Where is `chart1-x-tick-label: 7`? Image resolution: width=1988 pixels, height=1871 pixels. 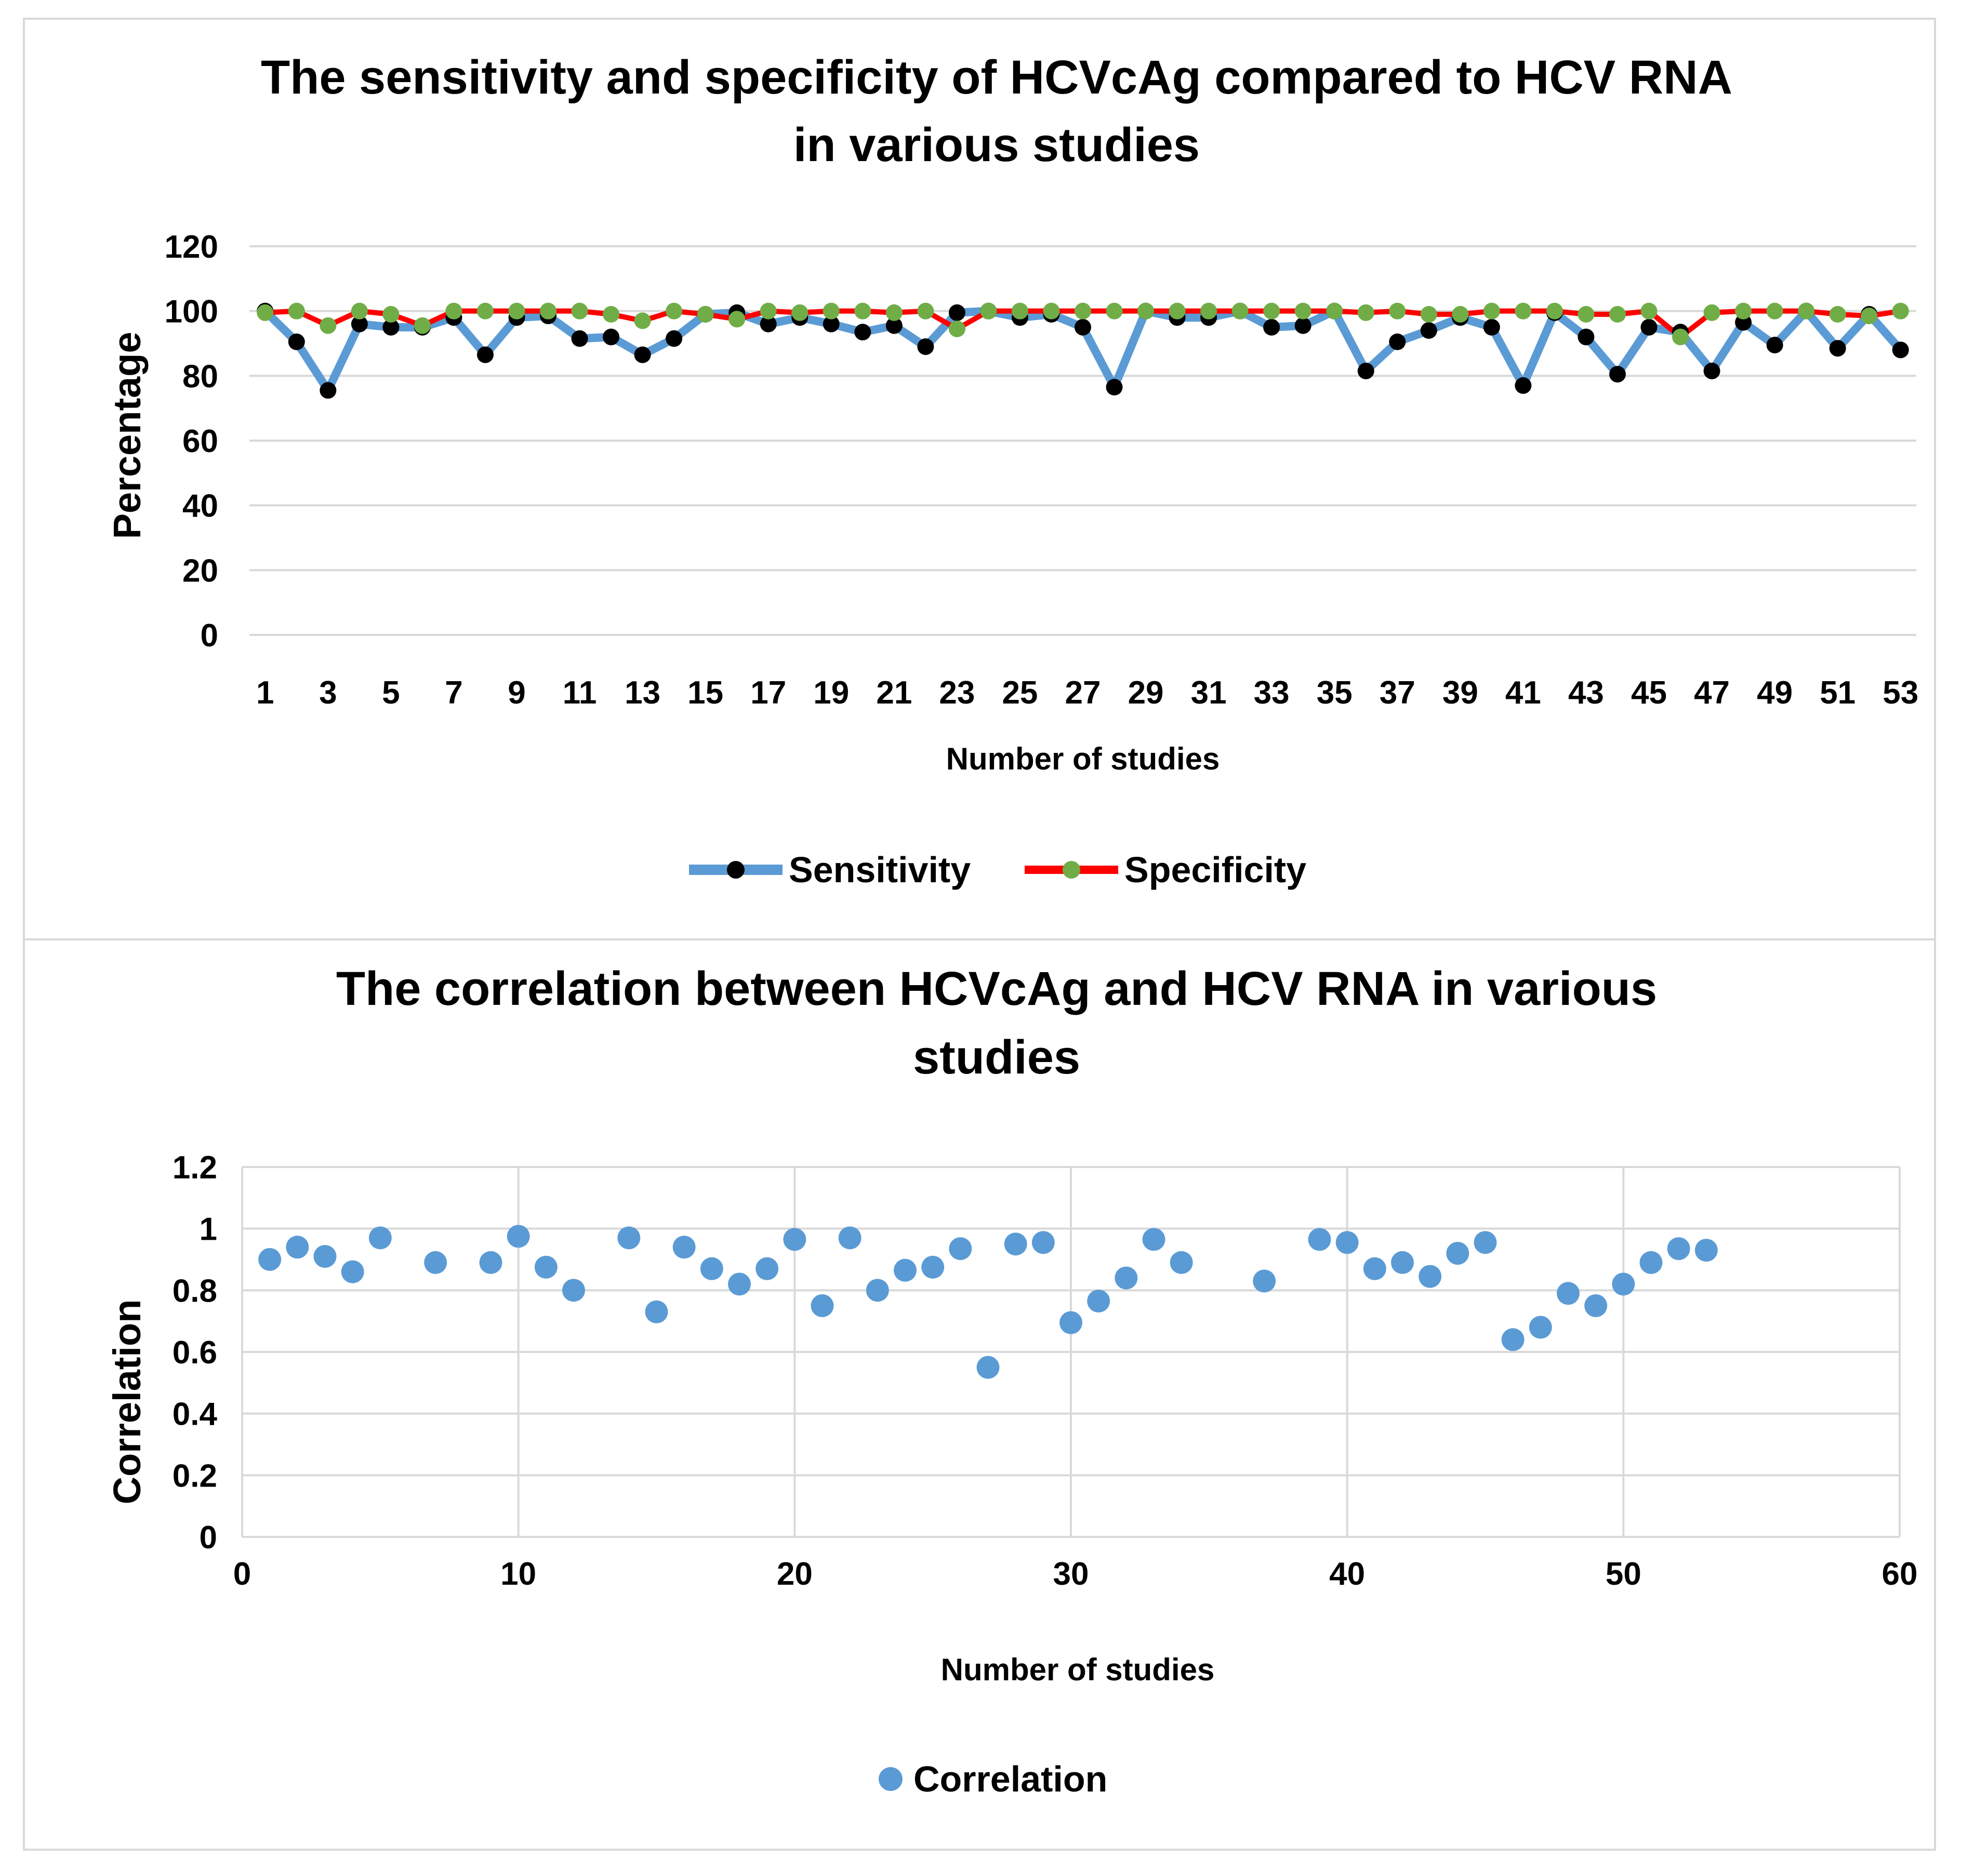 chart1-x-tick-label: 7 is located at coordinates (454, 693).